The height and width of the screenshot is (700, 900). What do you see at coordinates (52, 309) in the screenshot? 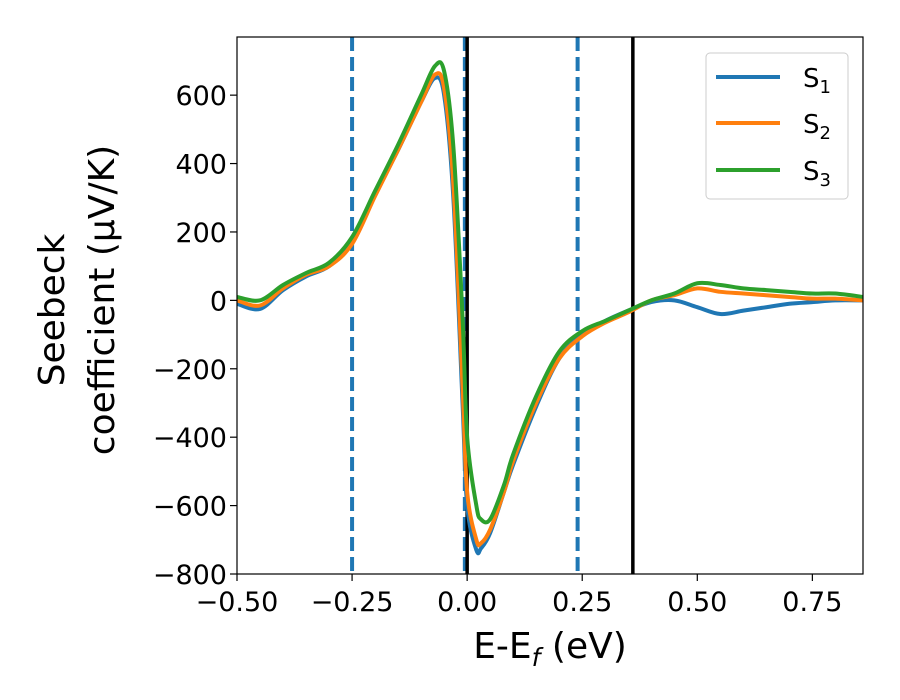
I see `y-axis-label-line1: Seebeck` at bounding box center [52, 309].